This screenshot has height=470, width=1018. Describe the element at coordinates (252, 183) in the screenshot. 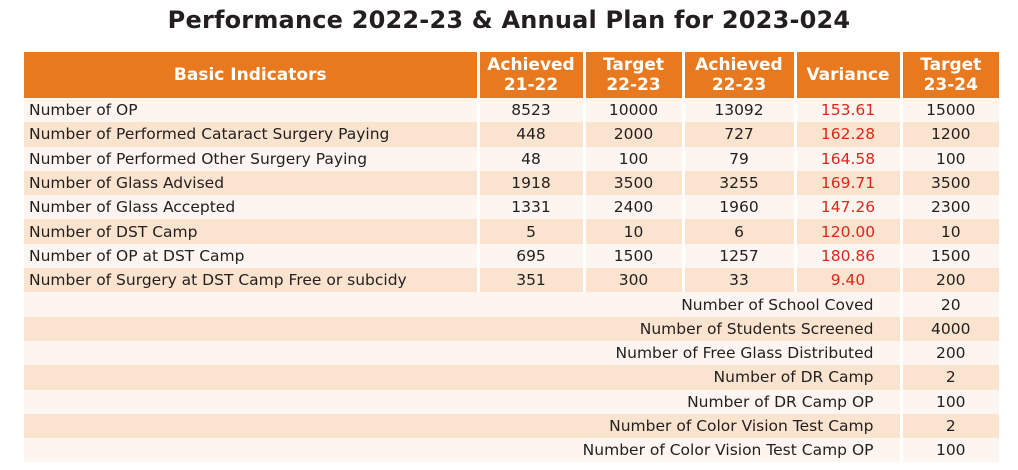

I see `indicator-cell: Number of Glass Advised` at that location.